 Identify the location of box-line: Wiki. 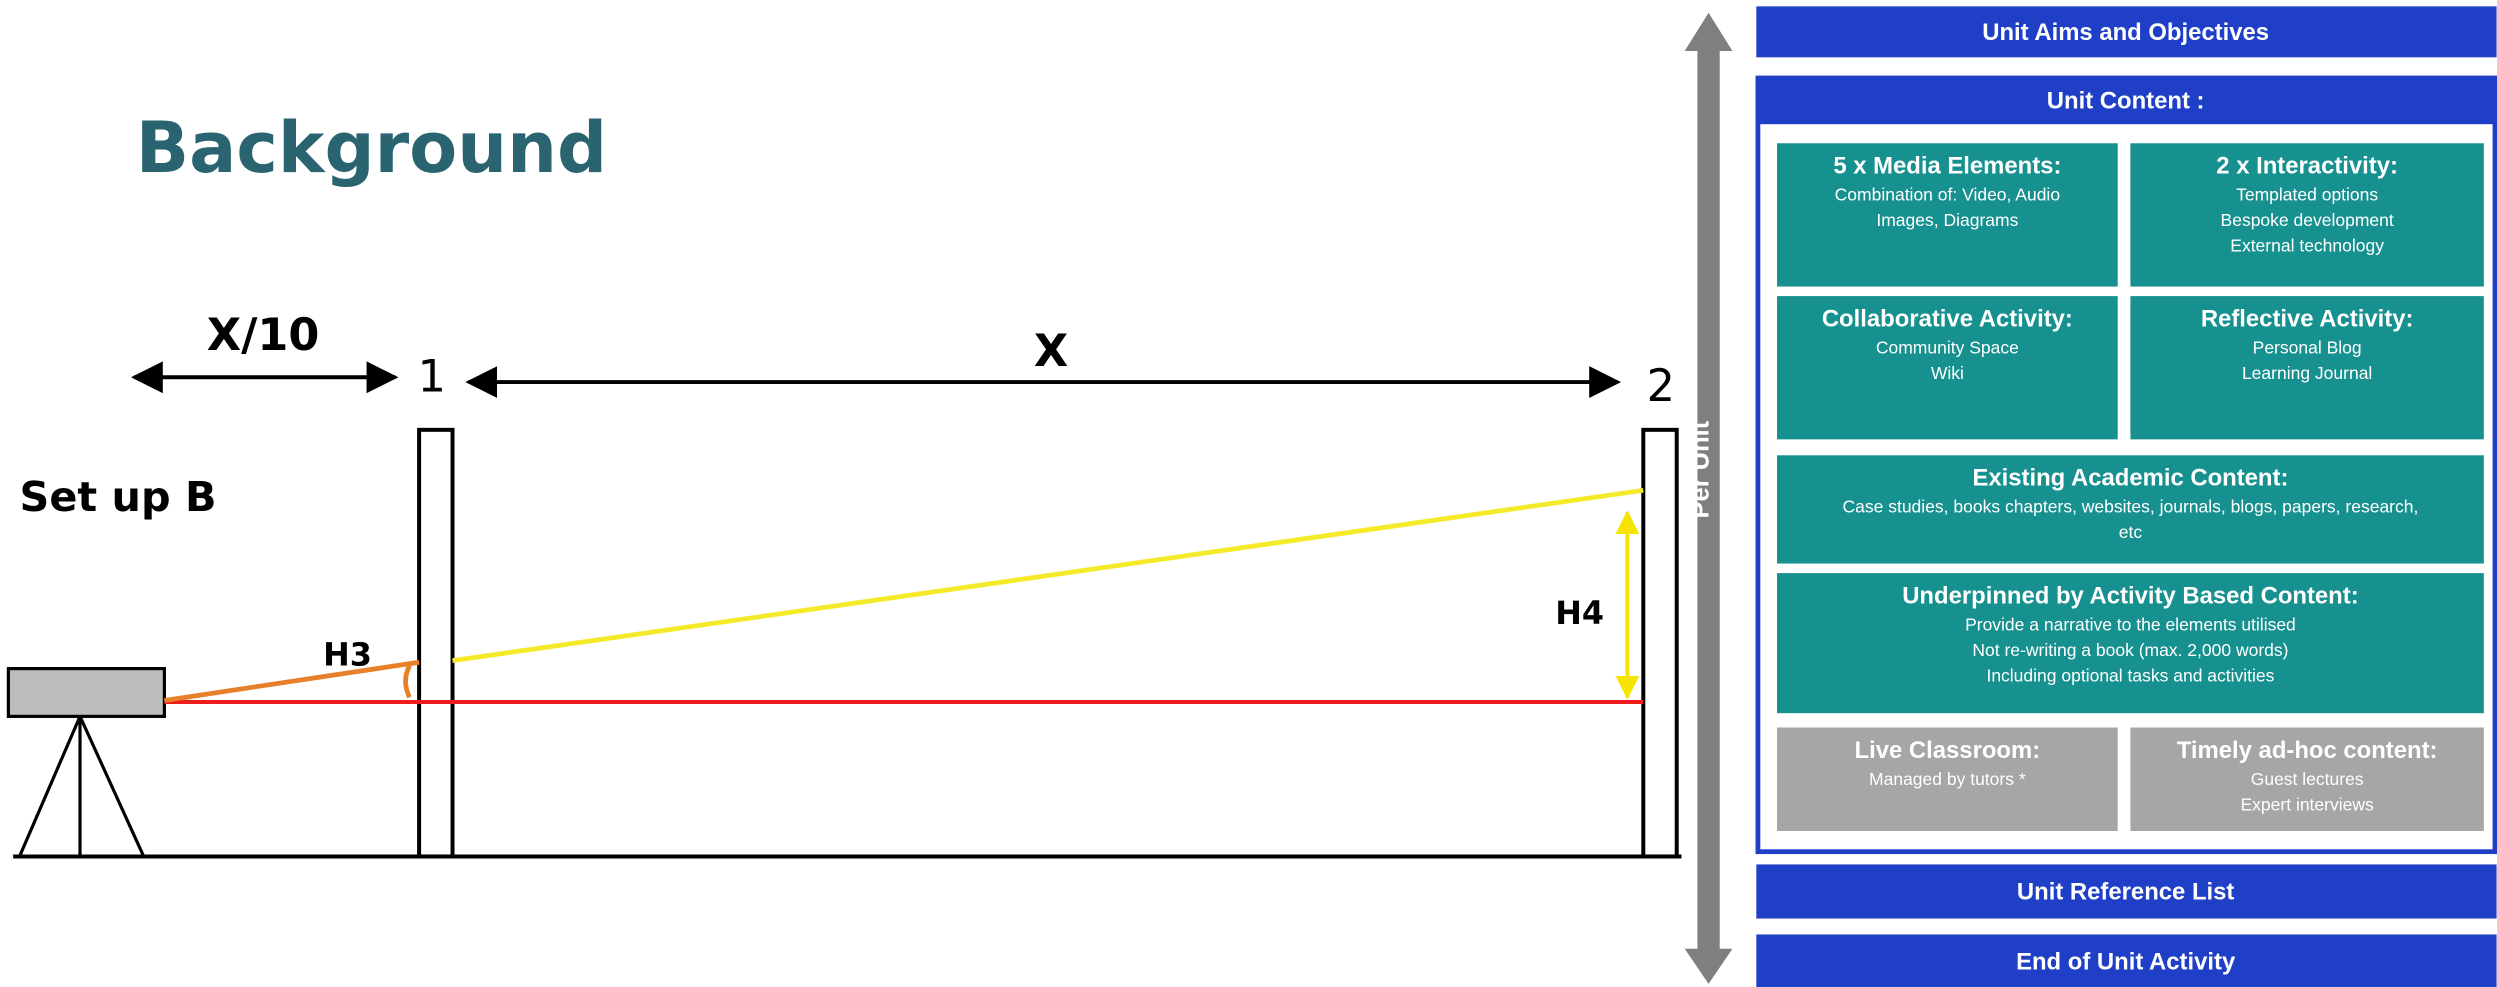
(1947, 373).